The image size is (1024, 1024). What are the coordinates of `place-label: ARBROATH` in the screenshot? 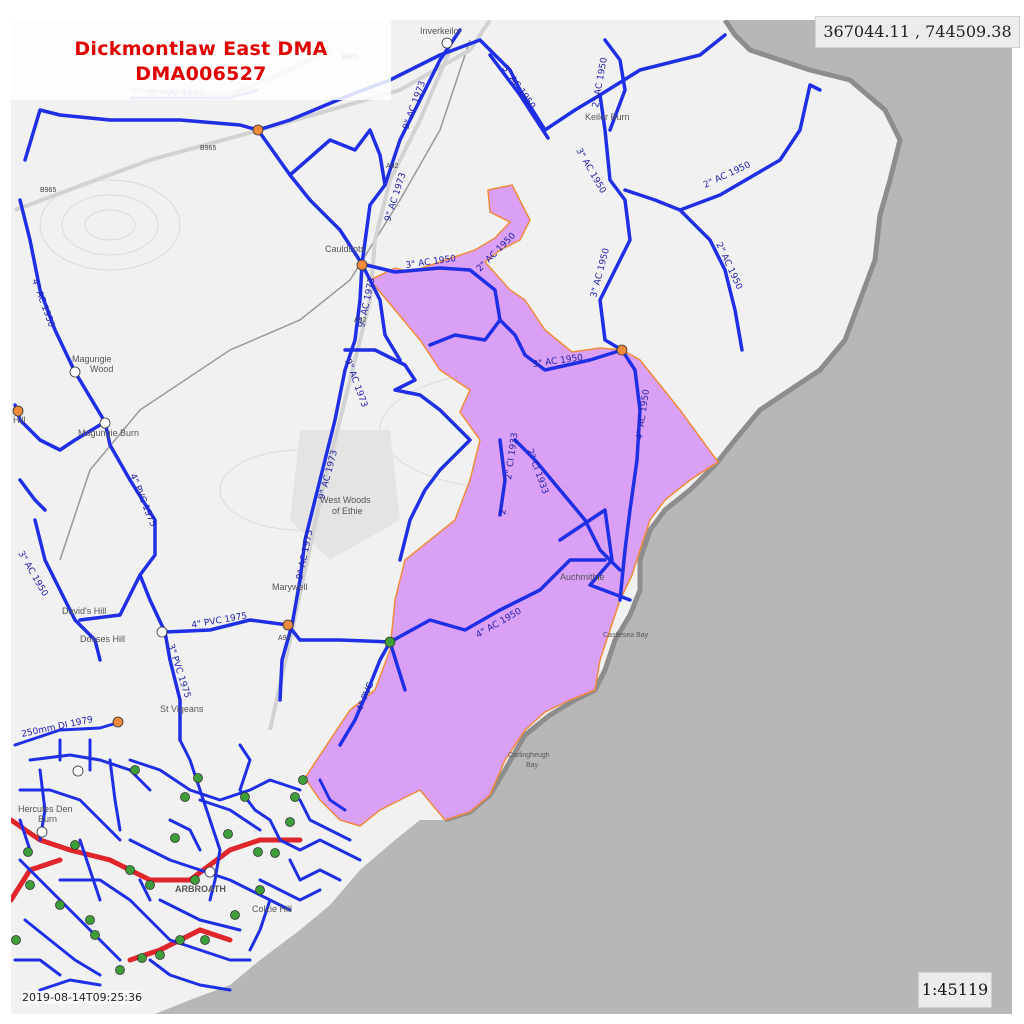 It's located at (200, 889).